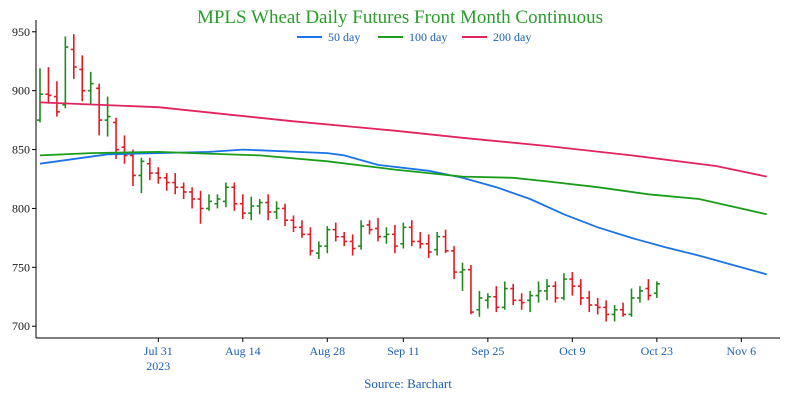 This screenshot has height=400, width=800. What do you see at coordinates (408, 383) in the screenshot?
I see `source-label: Source: Barchart` at bounding box center [408, 383].